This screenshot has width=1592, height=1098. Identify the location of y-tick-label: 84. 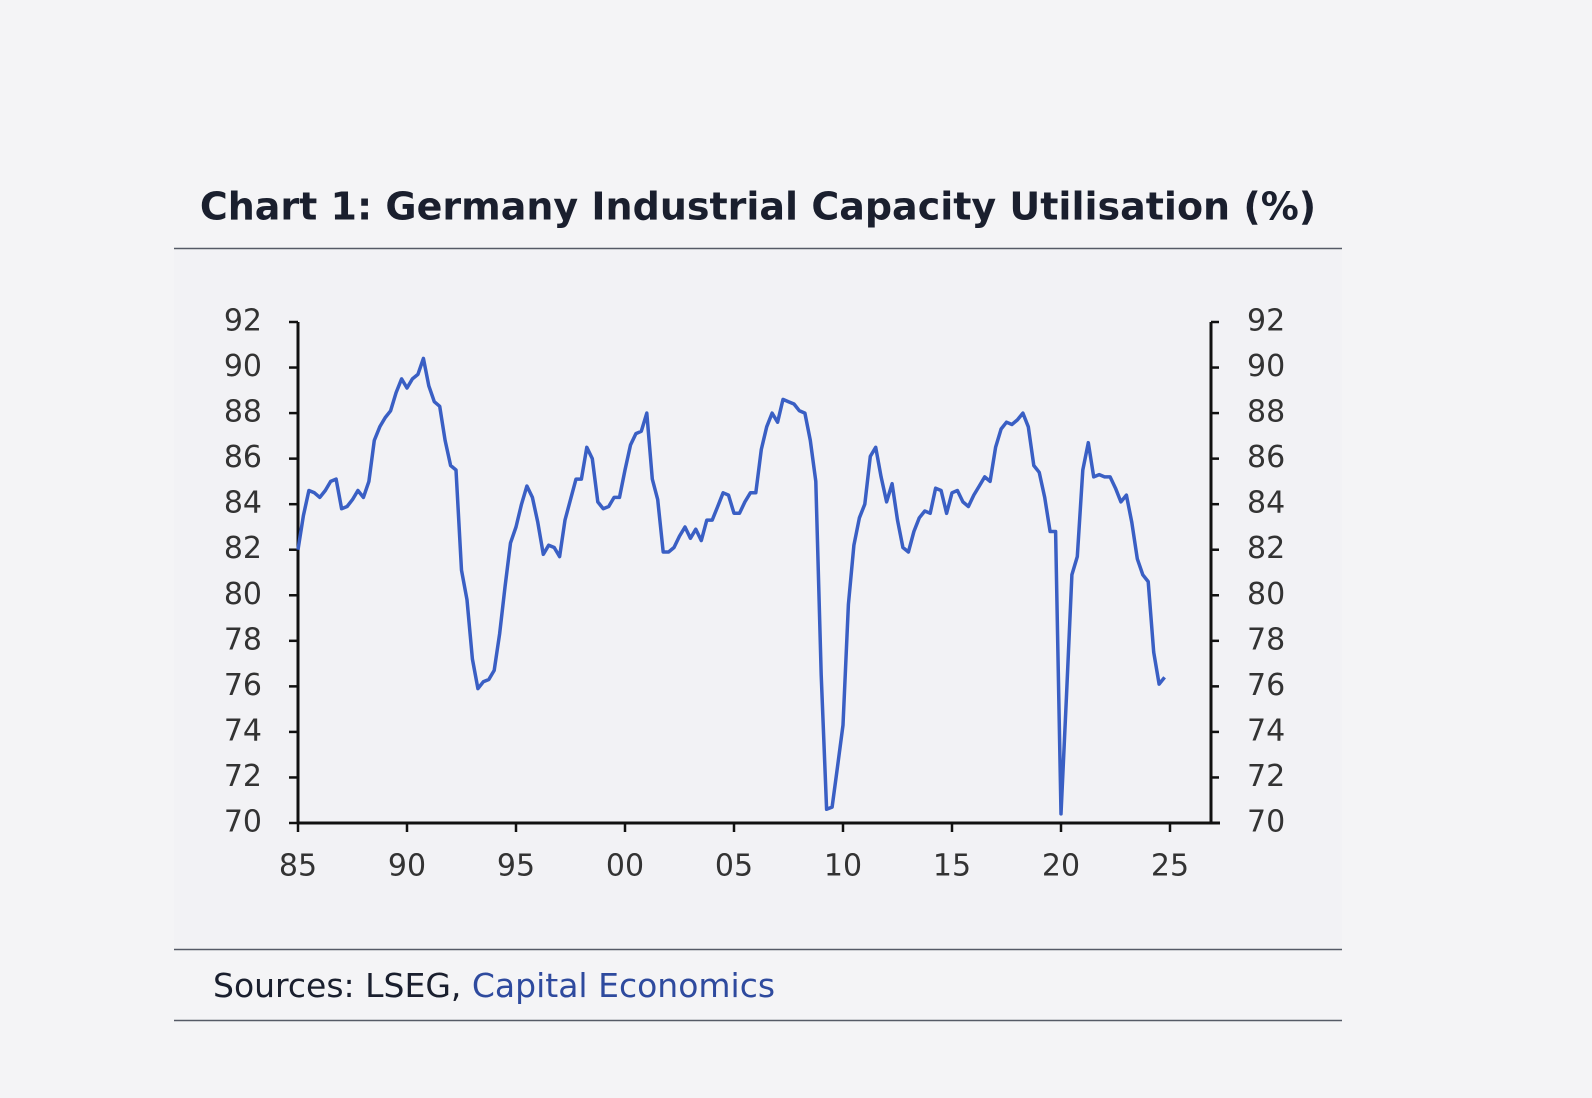
(243, 503).